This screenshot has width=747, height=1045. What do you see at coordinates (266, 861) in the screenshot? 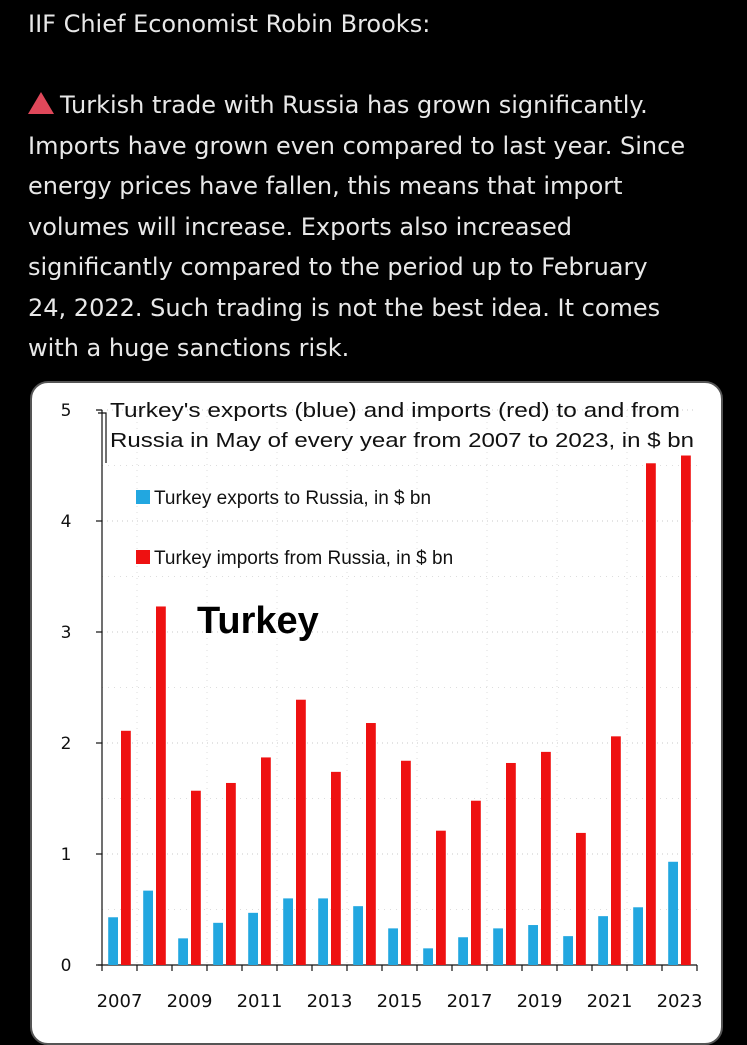
I see `import-bar-2011` at bounding box center [266, 861].